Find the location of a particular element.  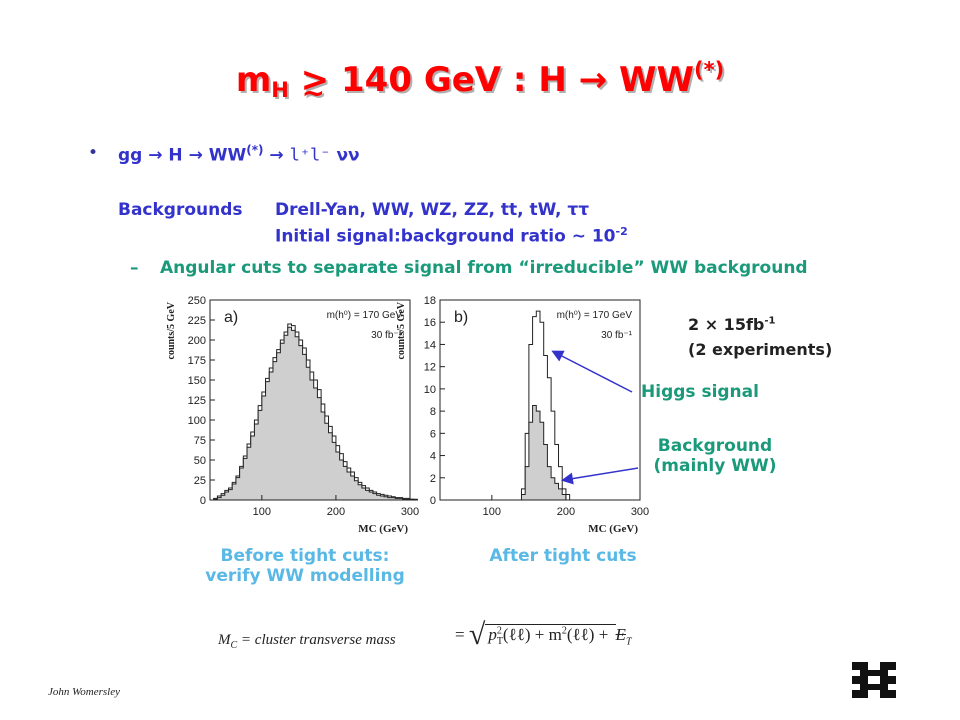

backgrounds-label: Backgrounds is located at coordinates (180, 210).